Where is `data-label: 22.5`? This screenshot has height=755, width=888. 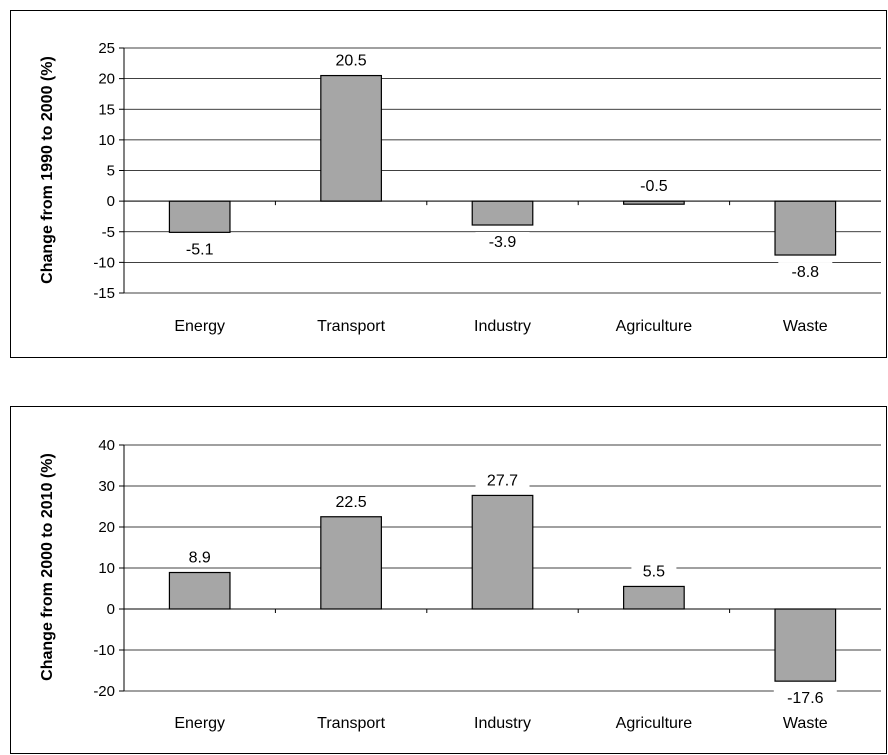 data-label: 22.5 is located at coordinates (351, 502).